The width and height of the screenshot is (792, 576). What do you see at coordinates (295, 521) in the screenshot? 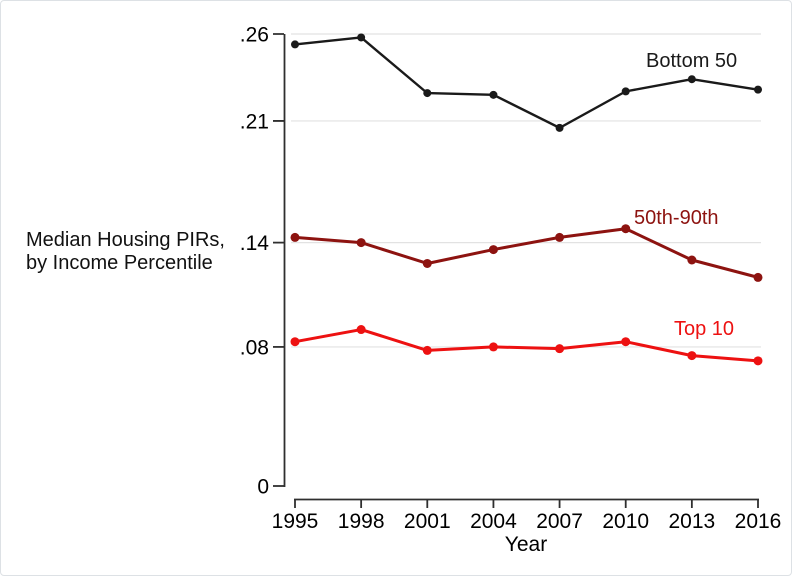
I see `x-tick-label: 1995` at bounding box center [295, 521].